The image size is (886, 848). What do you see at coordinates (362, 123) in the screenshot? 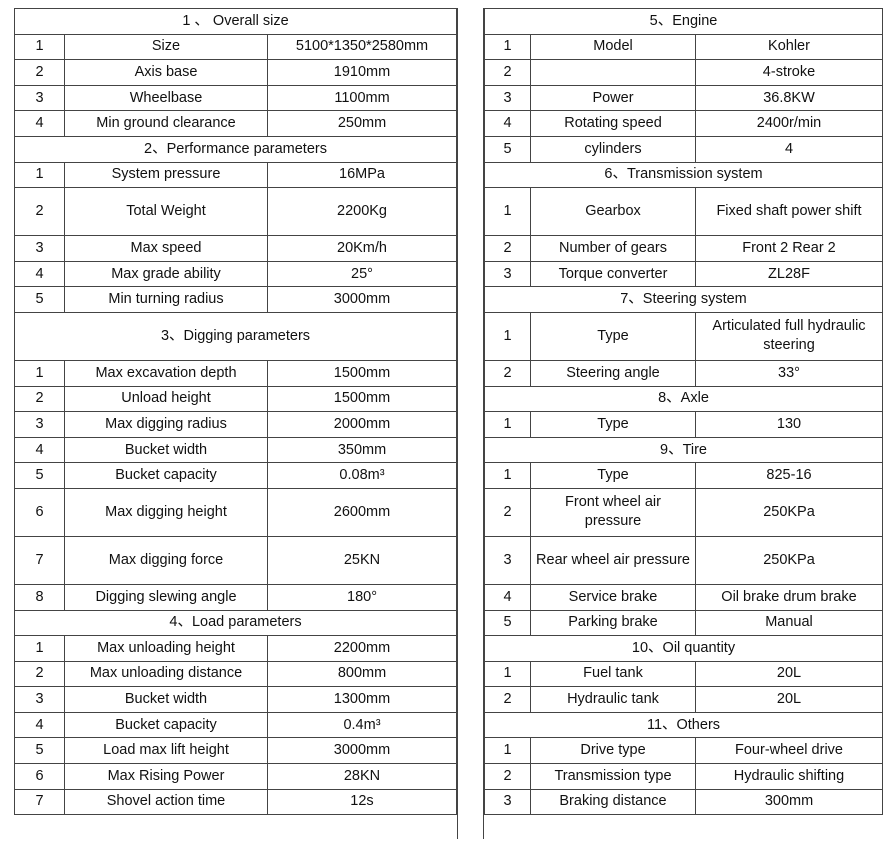
I see `parameter-value: 250mm` at bounding box center [362, 123].